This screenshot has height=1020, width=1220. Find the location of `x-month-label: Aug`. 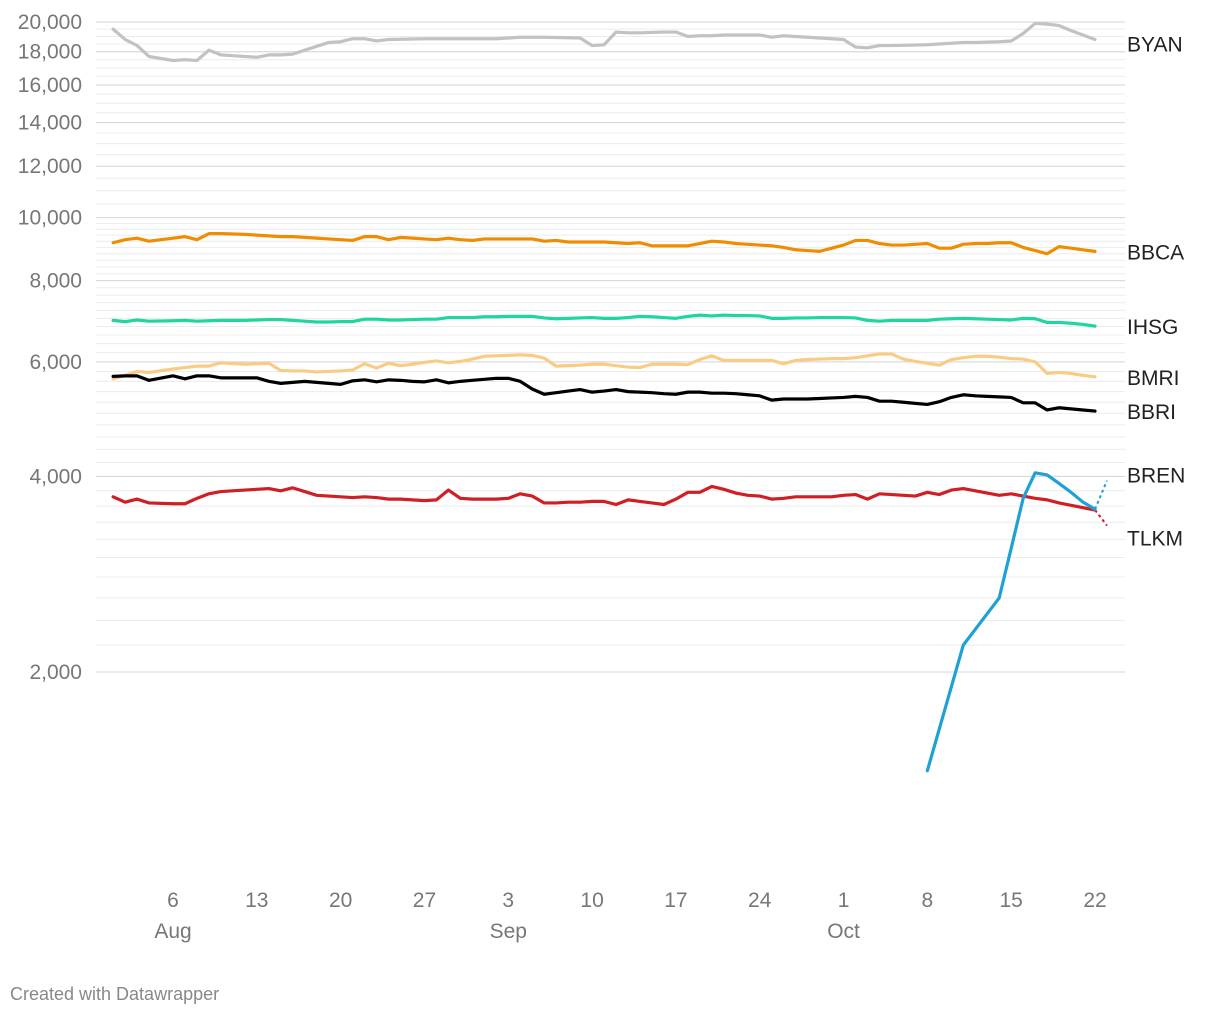

x-month-label: Aug is located at coordinates (172, 931).